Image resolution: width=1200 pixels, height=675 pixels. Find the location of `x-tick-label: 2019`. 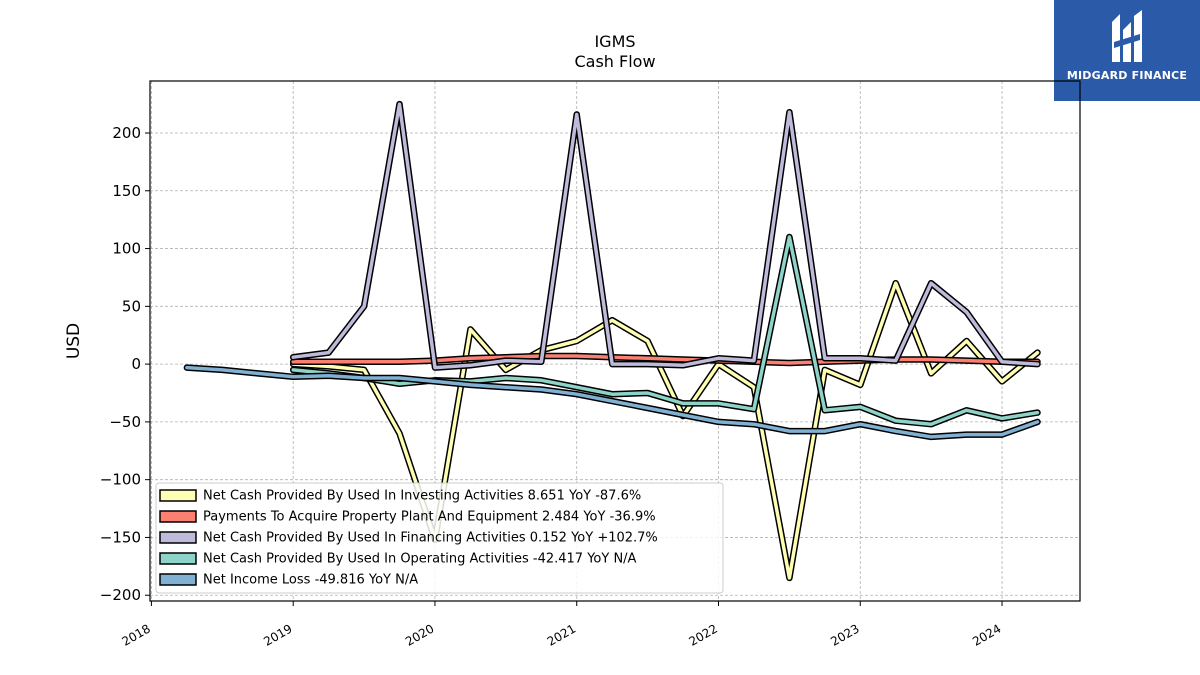

x-tick-label: 2019 is located at coordinates (277, 634).